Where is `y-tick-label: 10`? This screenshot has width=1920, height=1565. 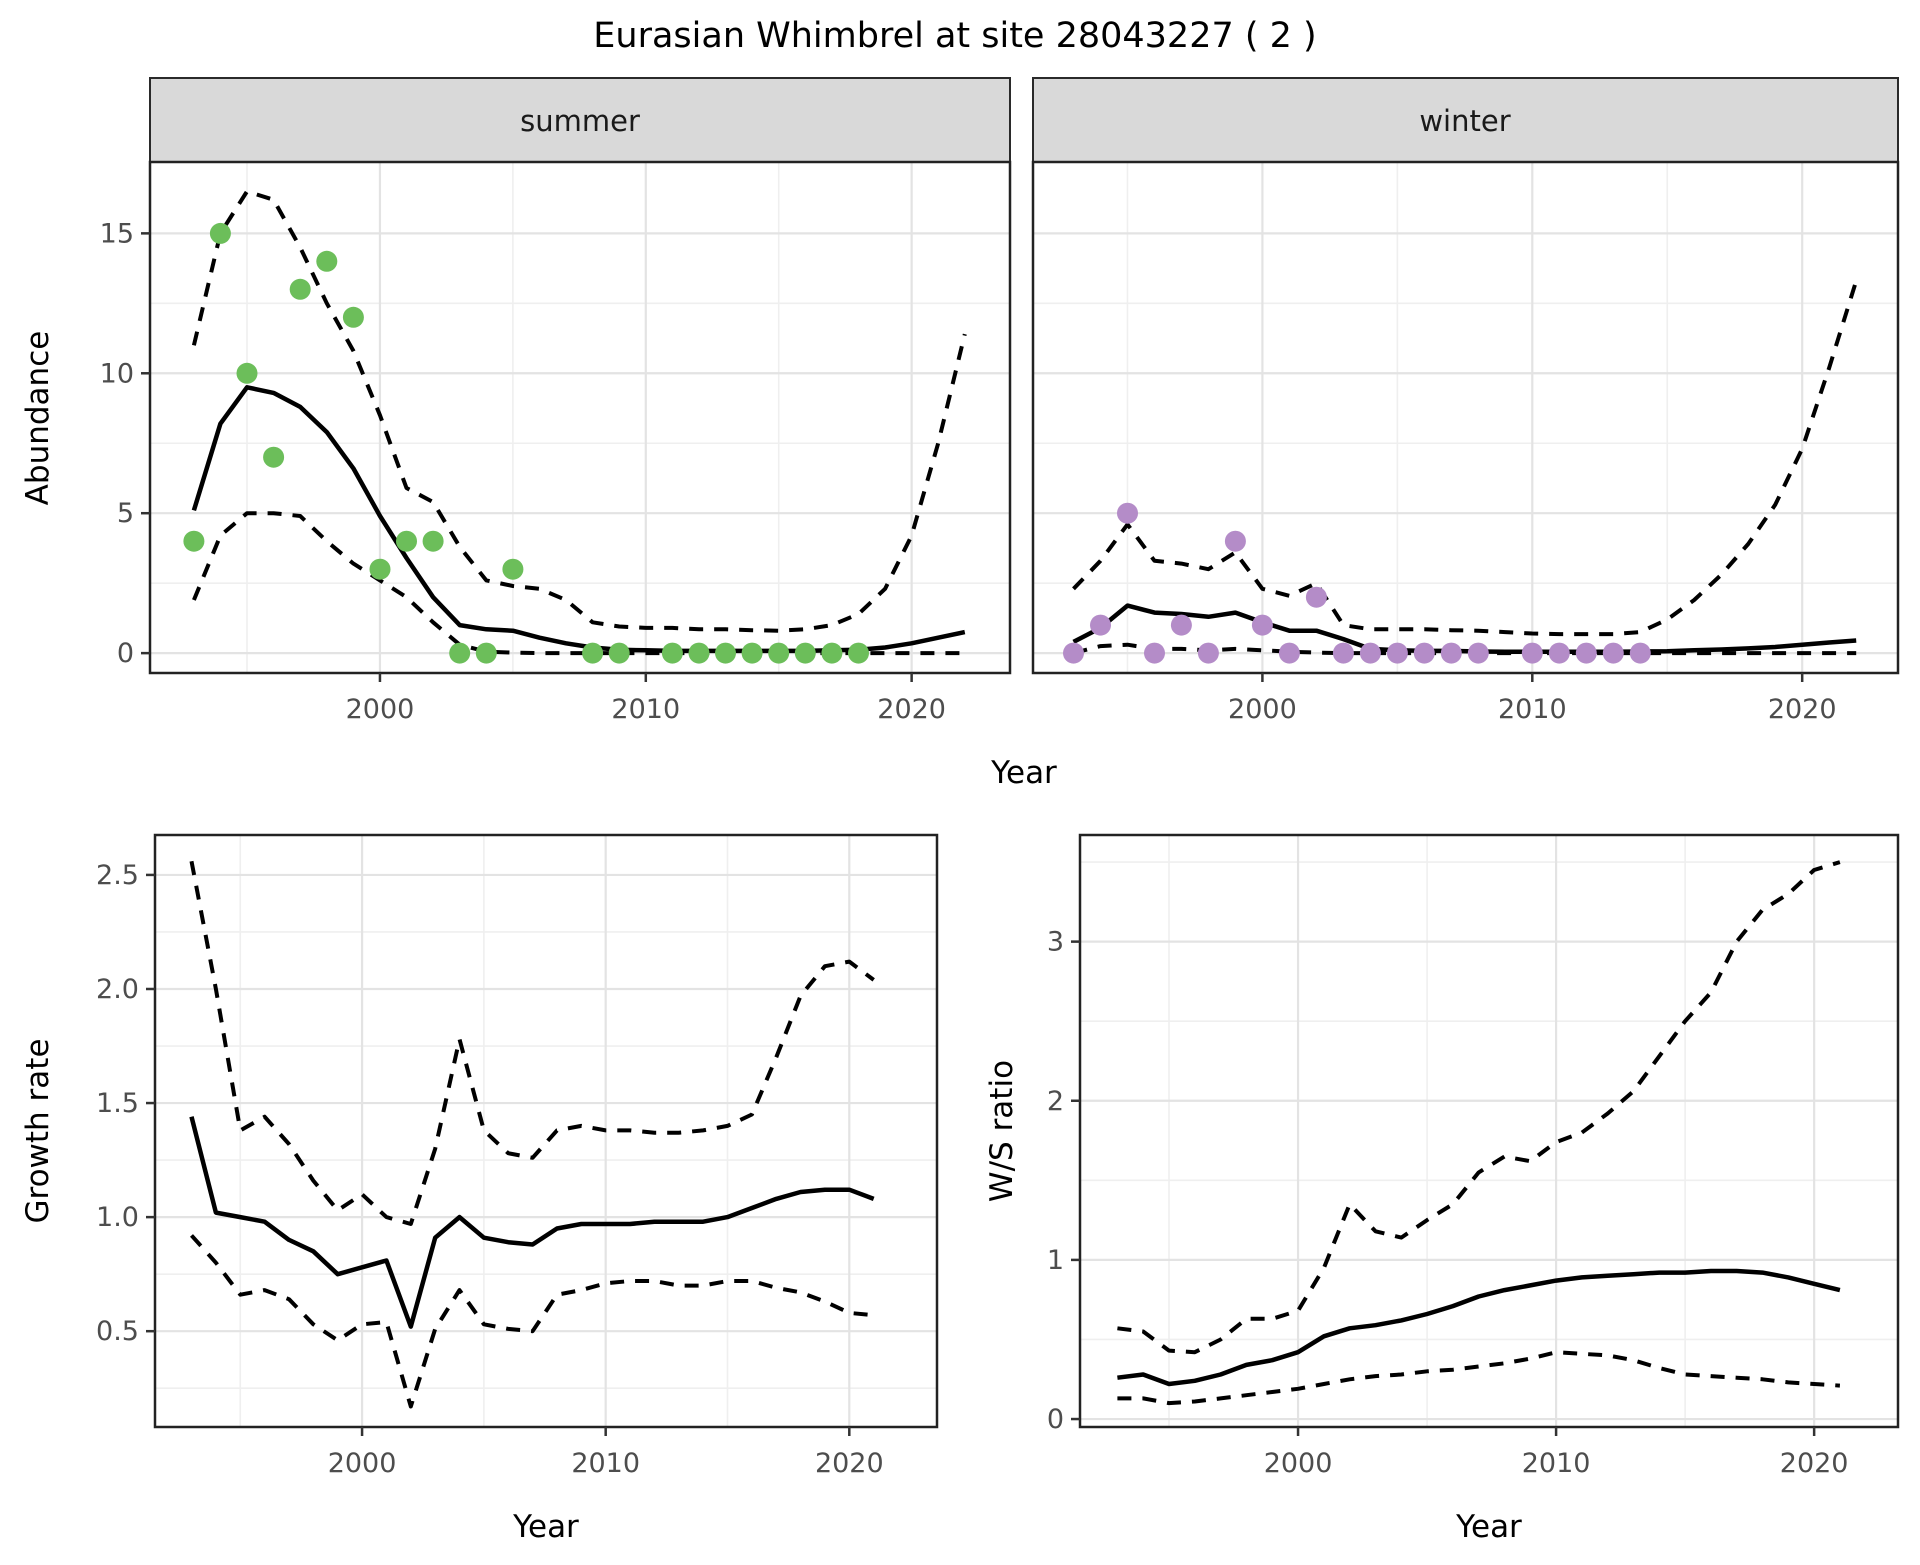 y-tick-label: 10 is located at coordinates (117, 373).